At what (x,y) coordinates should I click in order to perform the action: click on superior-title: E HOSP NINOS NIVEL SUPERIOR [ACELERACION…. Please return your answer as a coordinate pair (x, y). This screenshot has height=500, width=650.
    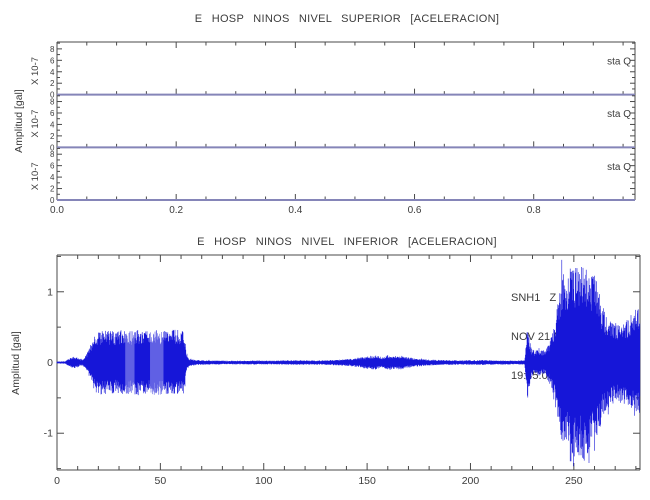
    Looking at the image, I should click on (347, 19).